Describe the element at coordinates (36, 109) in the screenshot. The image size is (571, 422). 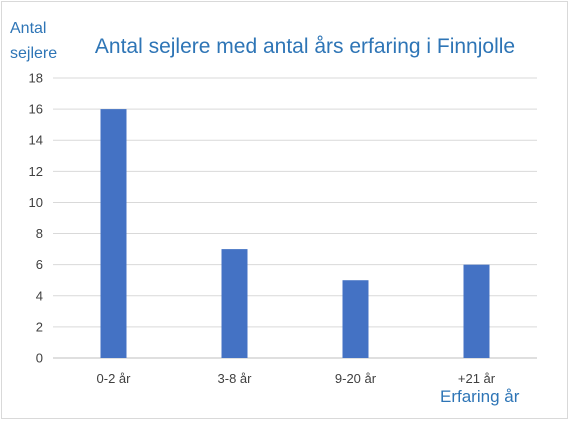
I see `y-tick-label: 16` at that location.